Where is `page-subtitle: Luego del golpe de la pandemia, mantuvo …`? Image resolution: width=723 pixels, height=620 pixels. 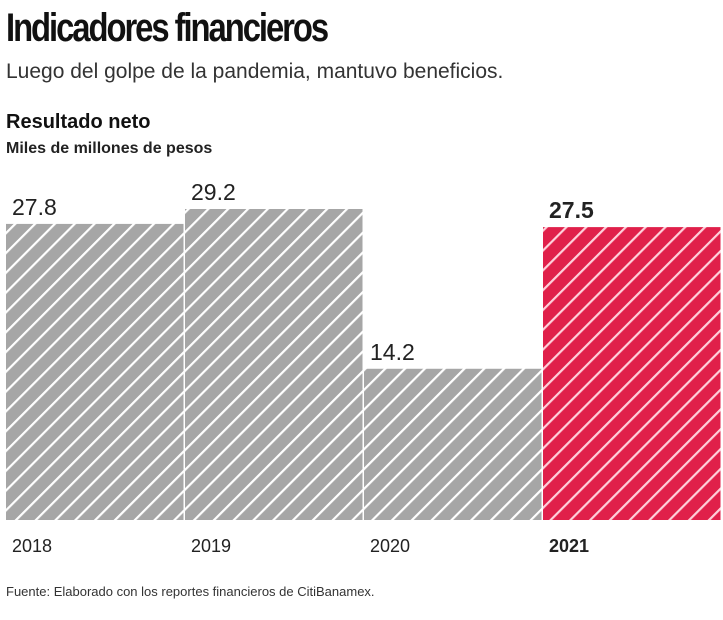 page-subtitle: Luego del golpe de la pandemia, mantuvo … is located at coordinates (255, 71).